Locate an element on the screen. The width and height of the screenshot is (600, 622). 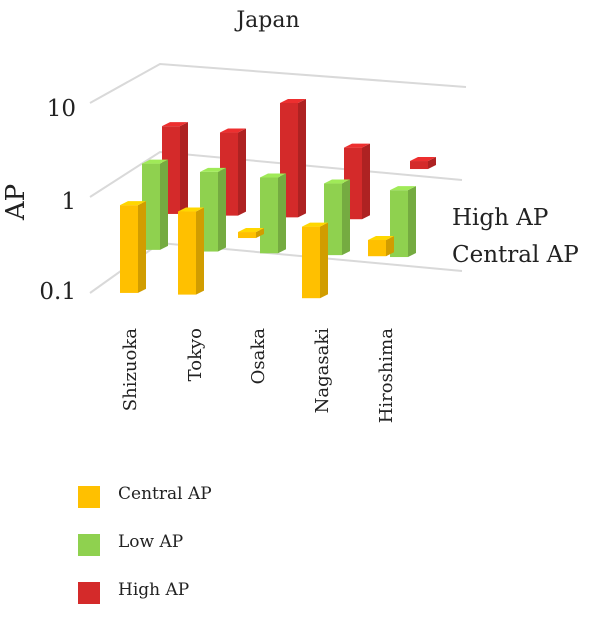
bar-central-ap-nagasaki is located at coordinates (315, 260).